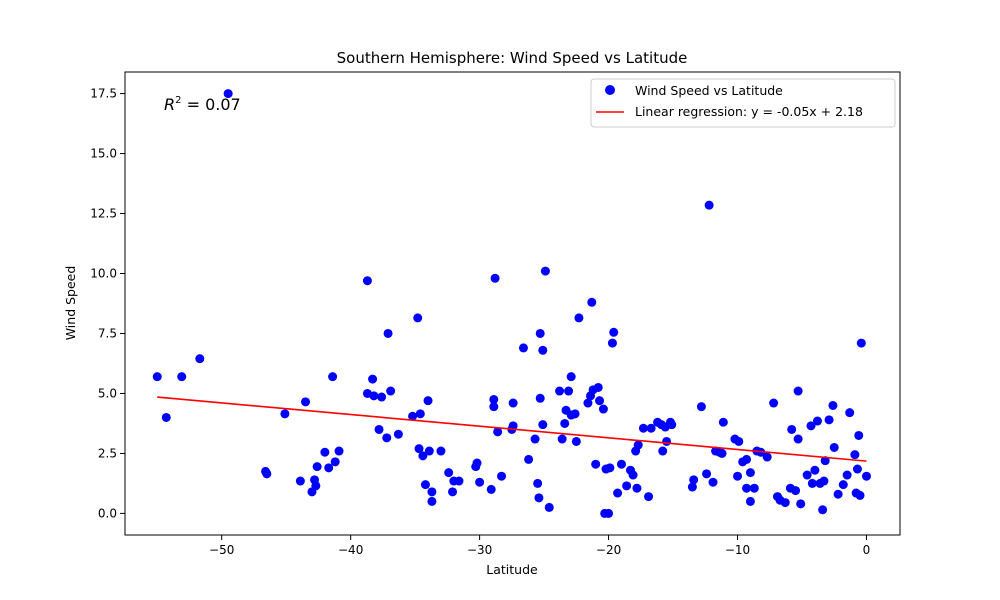  What do you see at coordinates (743, 103) in the screenshot?
I see `legend-frame` at bounding box center [743, 103].